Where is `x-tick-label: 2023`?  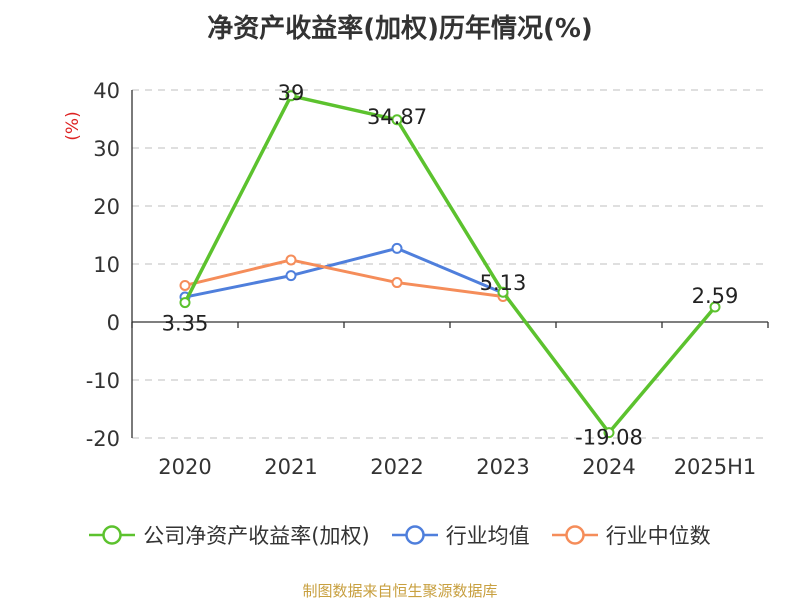
x-tick-label: 2023 is located at coordinates (502, 467).